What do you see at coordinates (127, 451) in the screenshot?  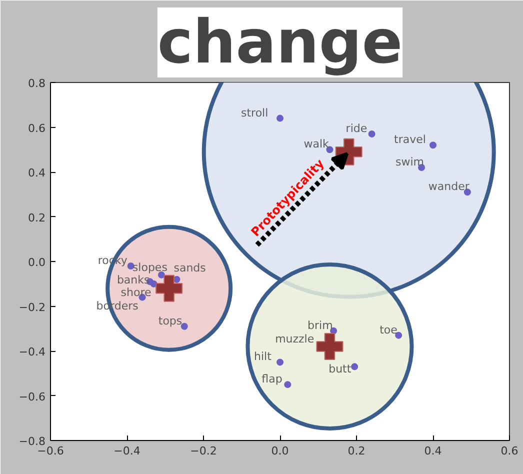 I see `x-tick-label: −0.4` at bounding box center [127, 451].